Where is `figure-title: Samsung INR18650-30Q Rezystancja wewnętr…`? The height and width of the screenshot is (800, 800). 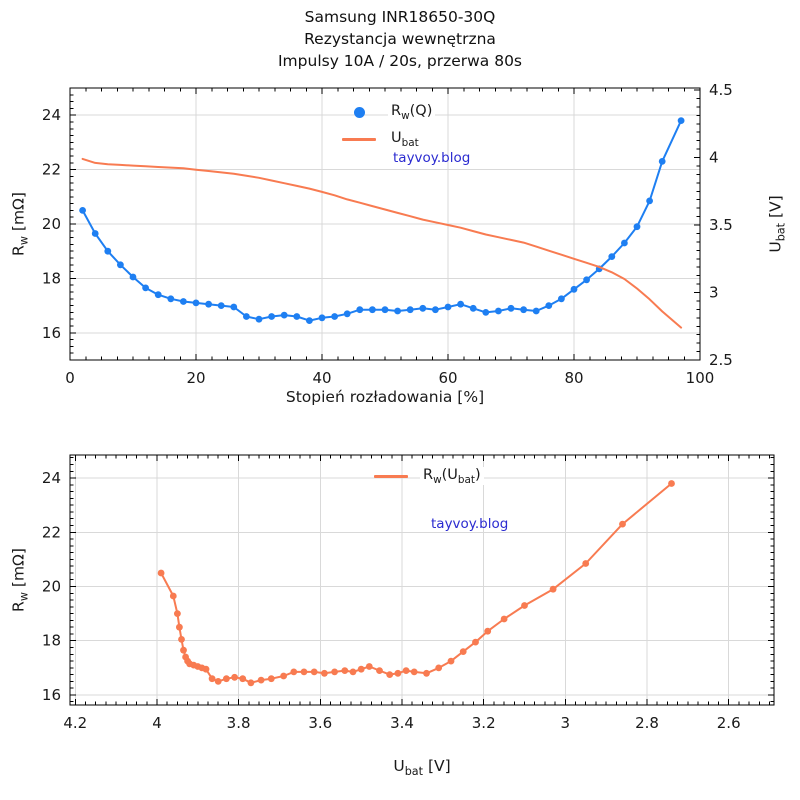
figure-title: Samsung INR18650-30Q Rezystancja wewnętr… is located at coordinates (400, 39).